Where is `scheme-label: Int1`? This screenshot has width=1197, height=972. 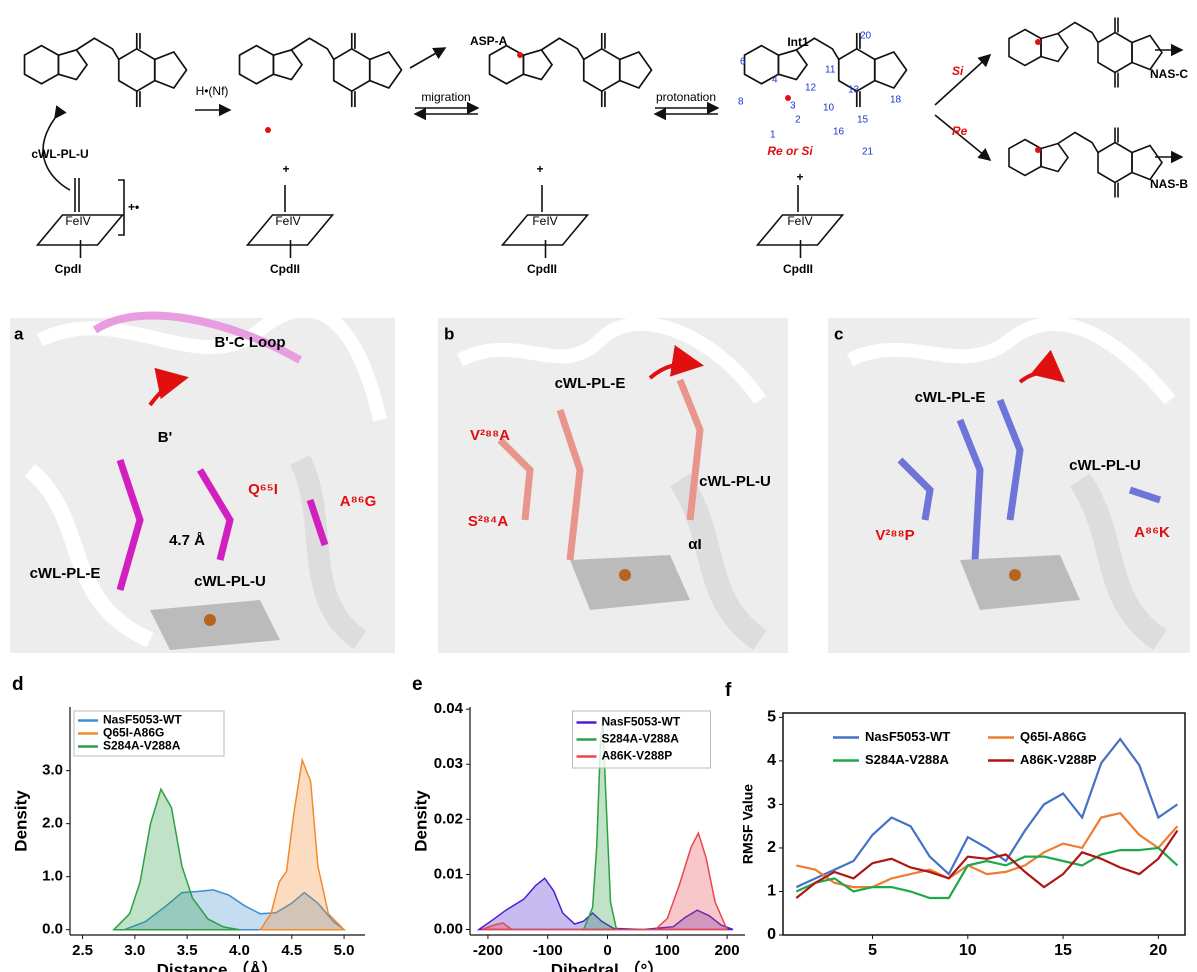 scheme-label: Int1 is located at coordinates (798, 42).